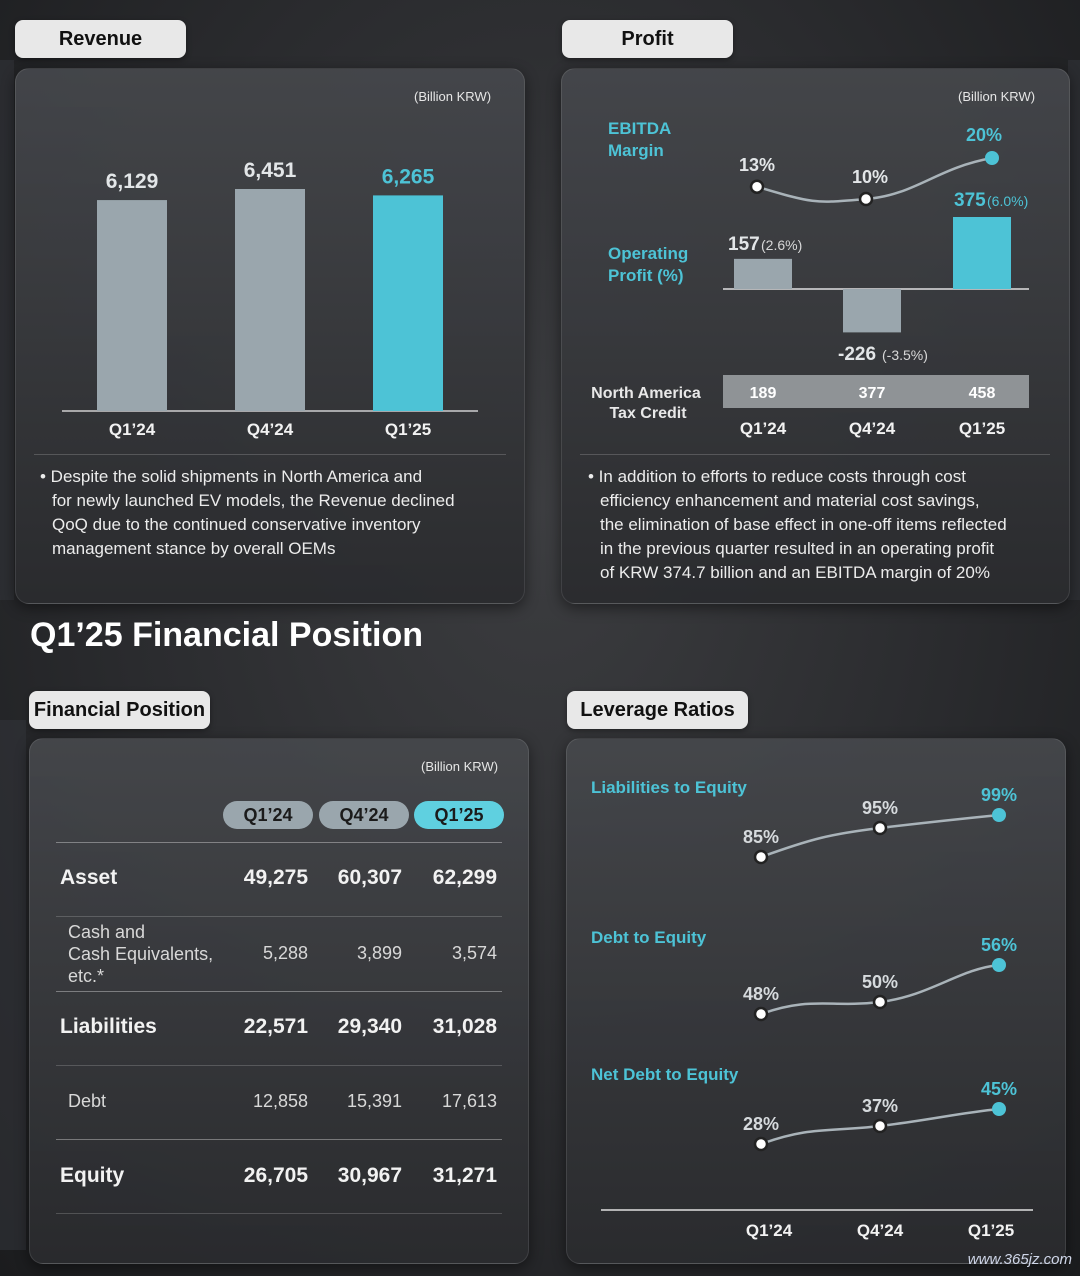 This screenshot has height=1276, width=1080. Describe the element at coordinates (119, 709) in the screenshot. I see `financial-position-tab-label: Financial Position` at that location.